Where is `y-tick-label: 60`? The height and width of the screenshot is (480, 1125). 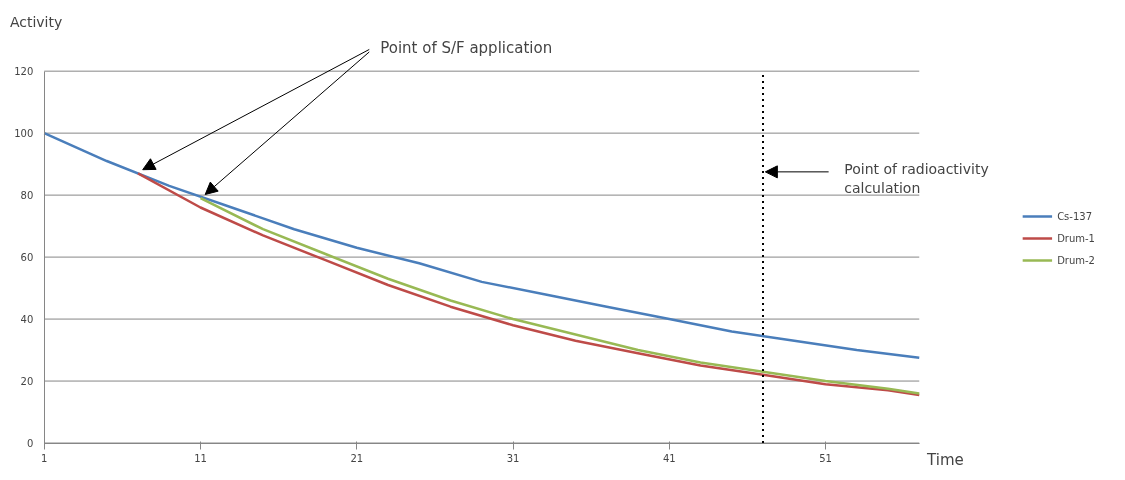 y-tick-label: 60 is located at coordinates (27, 258).